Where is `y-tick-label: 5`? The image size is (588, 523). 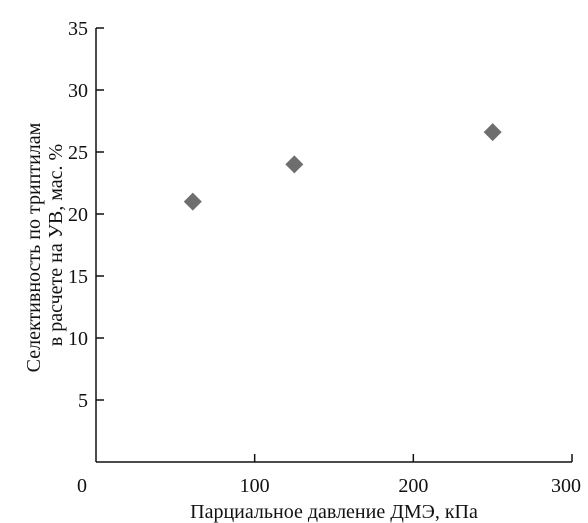 y-tick-label: 5 is located at coordinates (83, 401).